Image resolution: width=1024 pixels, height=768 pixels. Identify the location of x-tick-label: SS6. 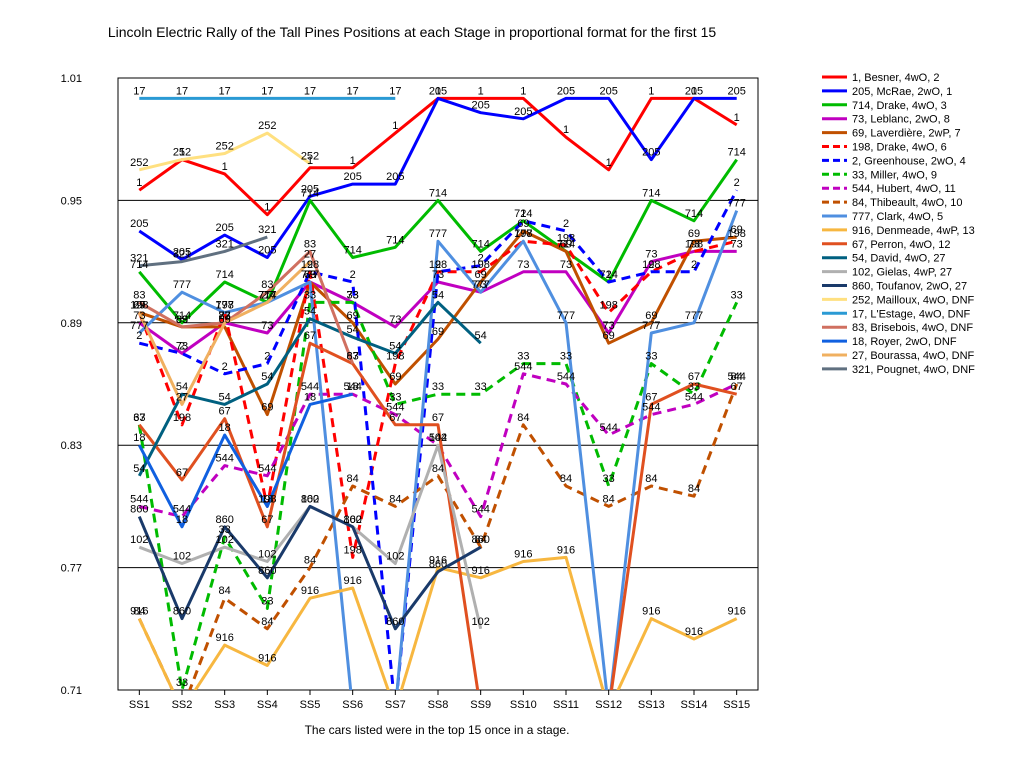
(352, 705).